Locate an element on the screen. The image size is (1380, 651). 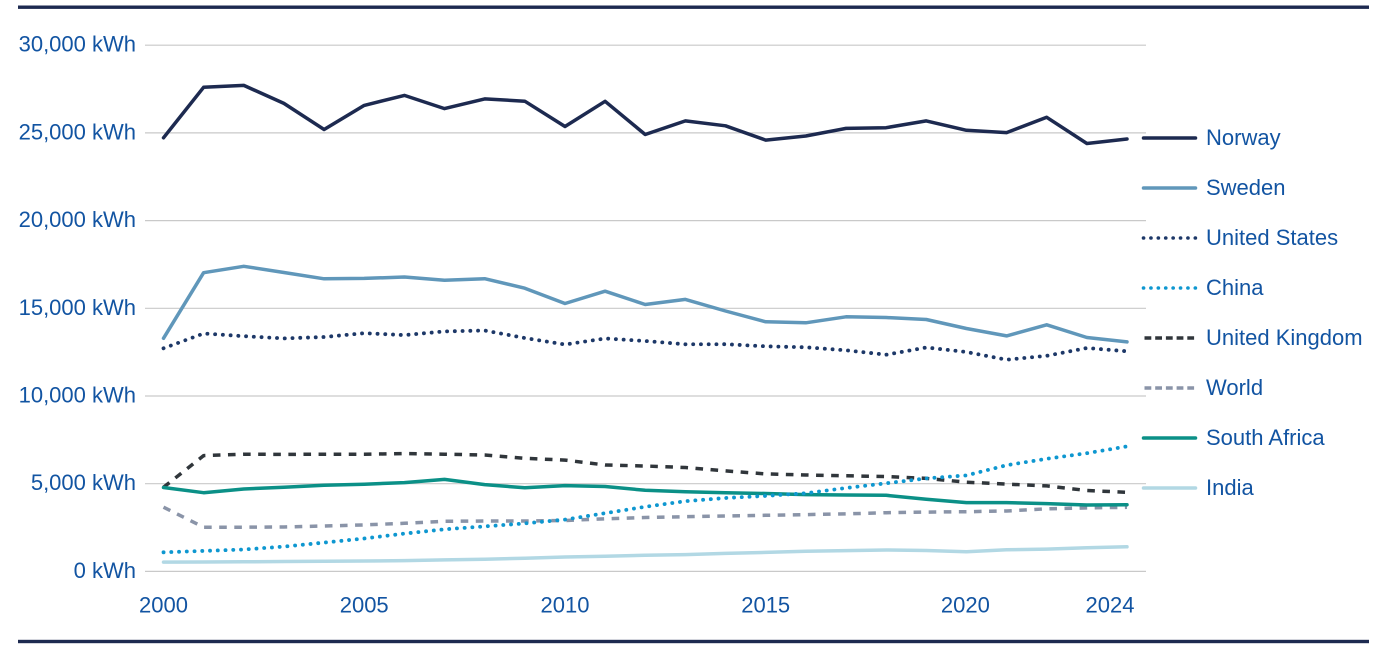
svg-text: 15,000 kWh is located at coordinates (77, 307).